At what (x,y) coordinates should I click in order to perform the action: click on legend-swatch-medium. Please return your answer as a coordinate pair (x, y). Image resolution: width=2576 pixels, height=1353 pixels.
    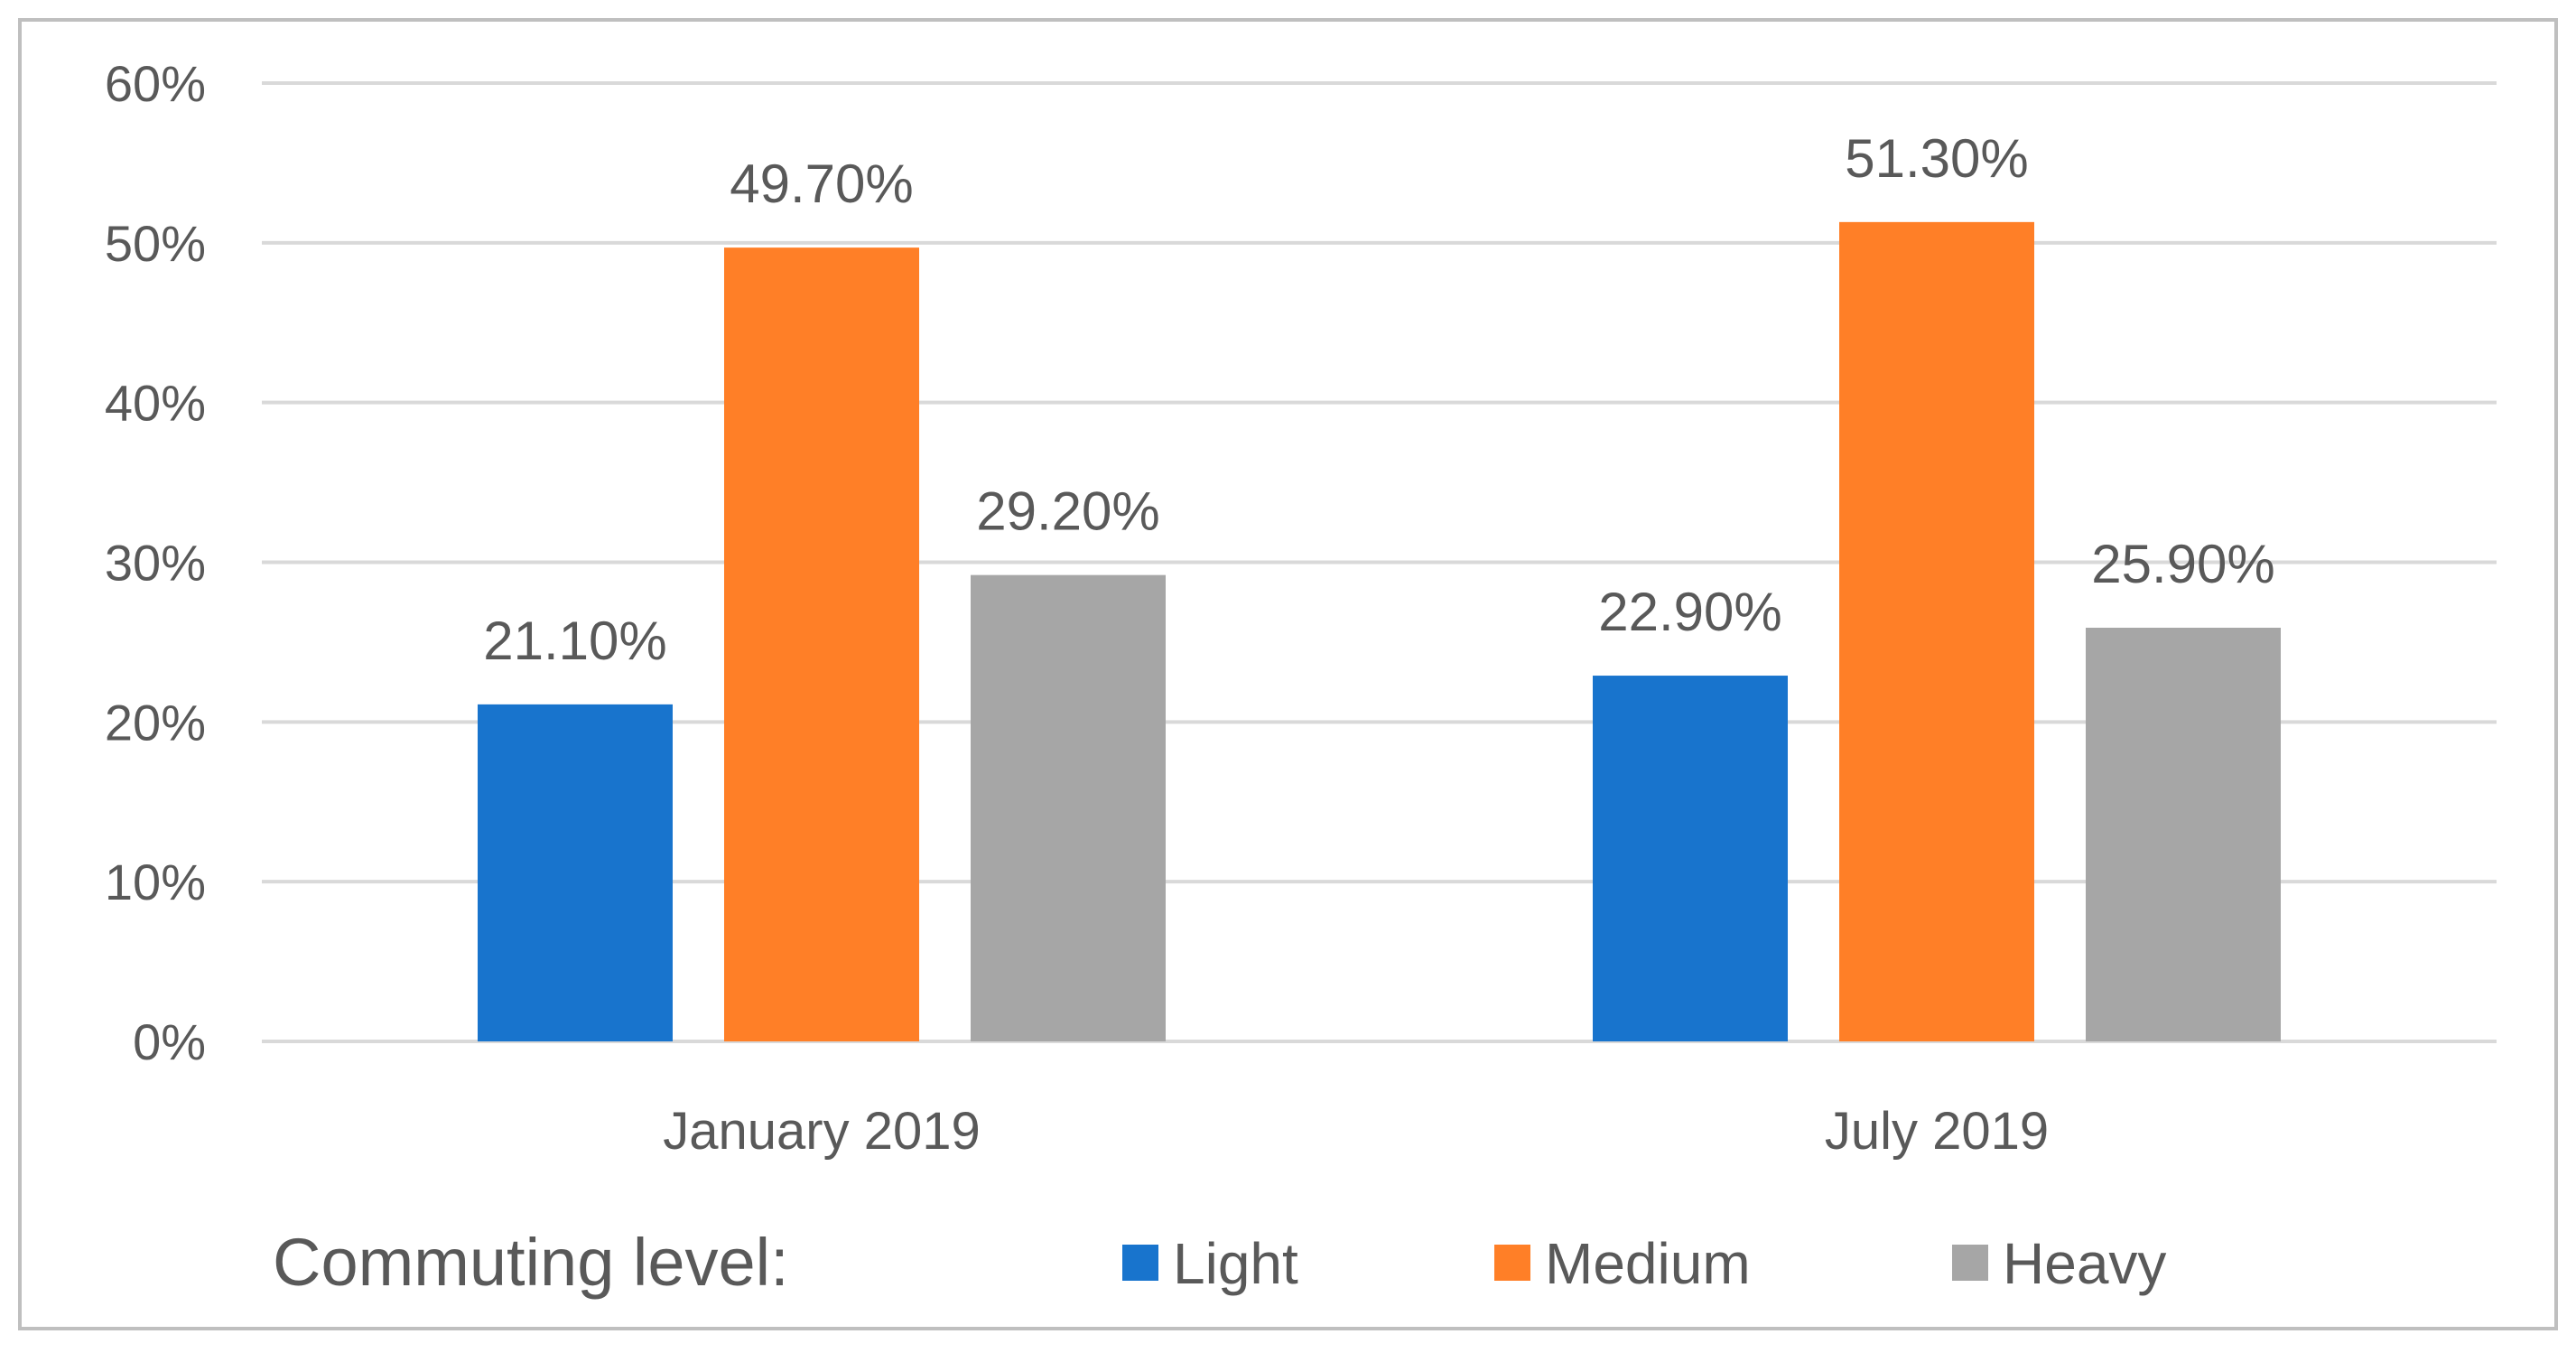
    Looking at the image, I should click on (1512, 1263).